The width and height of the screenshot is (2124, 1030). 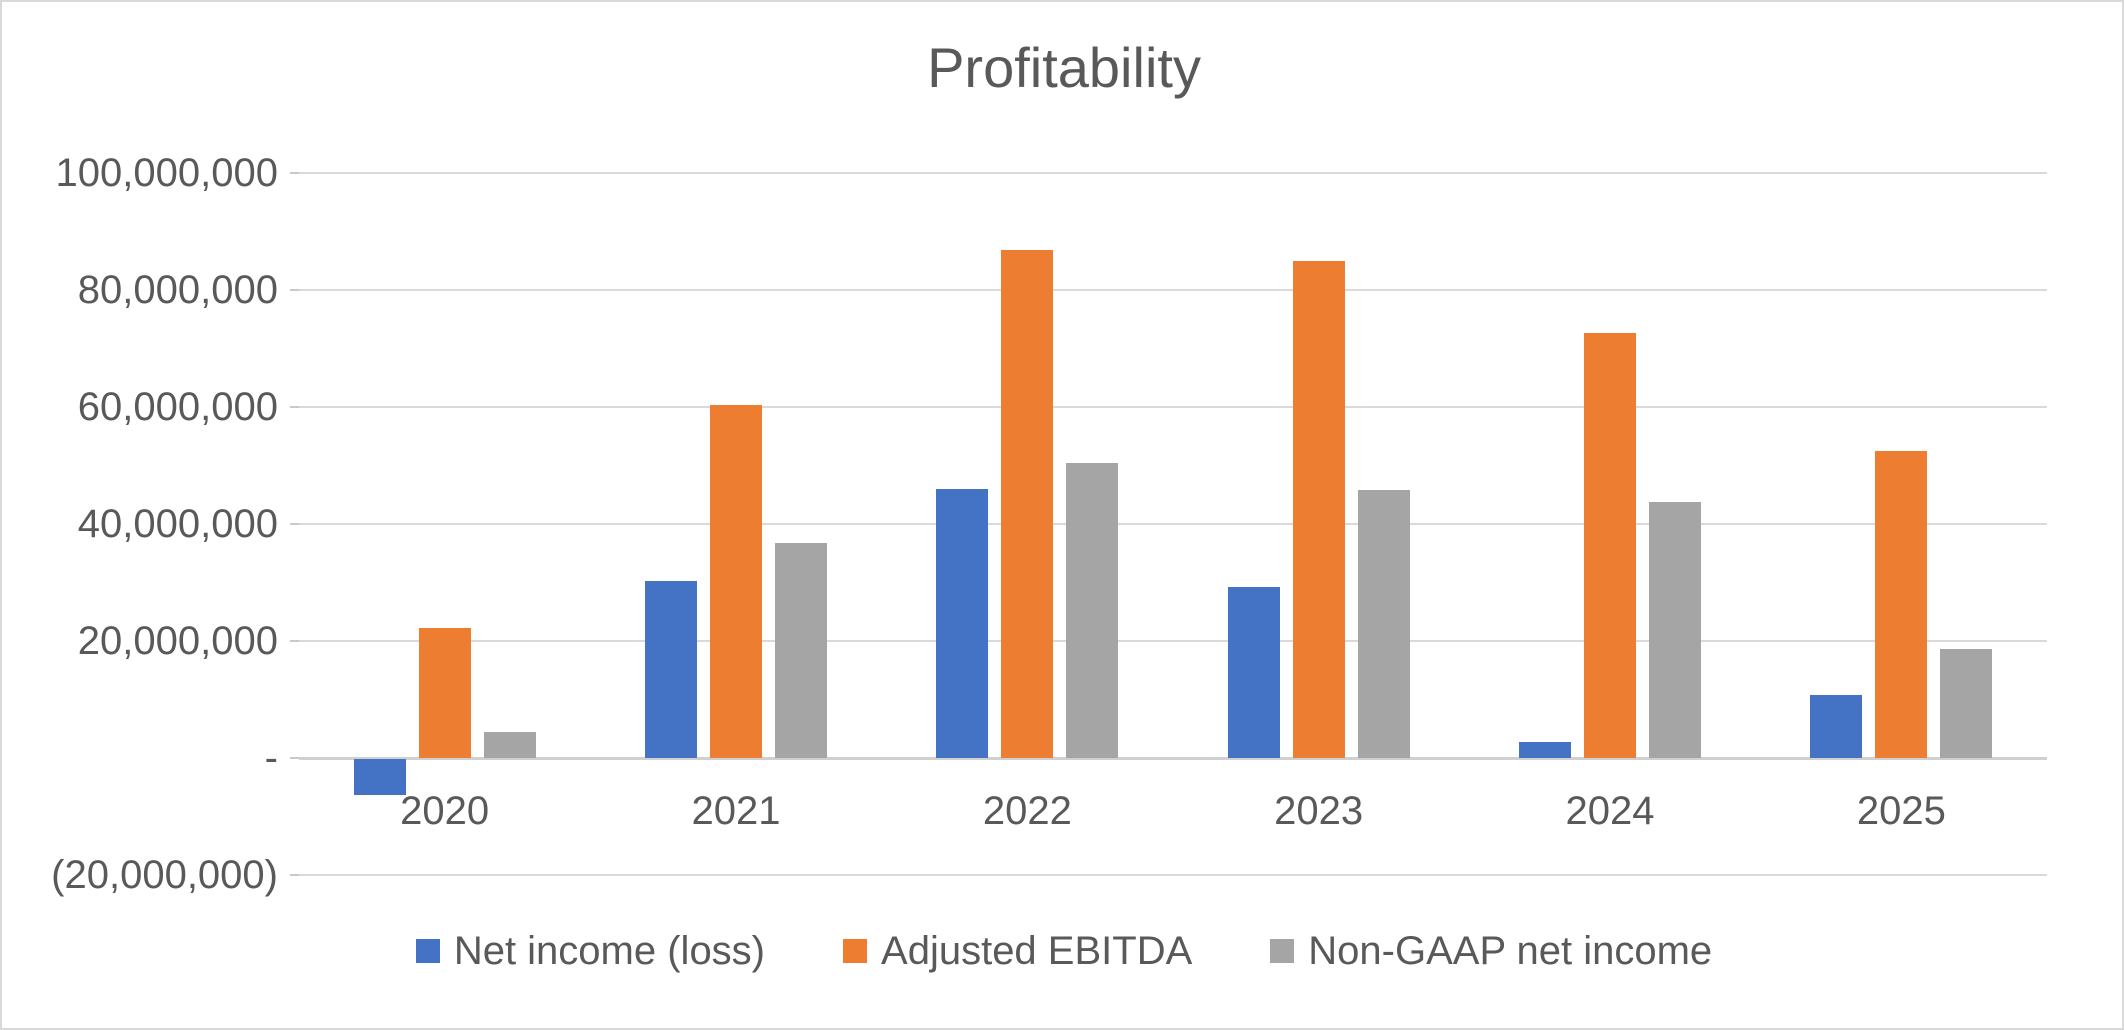 What do you see at coordinates (1253, 672) in the screenshot?
I see `bar-net-income-loss-2023` at bounding box center [1253, 672].